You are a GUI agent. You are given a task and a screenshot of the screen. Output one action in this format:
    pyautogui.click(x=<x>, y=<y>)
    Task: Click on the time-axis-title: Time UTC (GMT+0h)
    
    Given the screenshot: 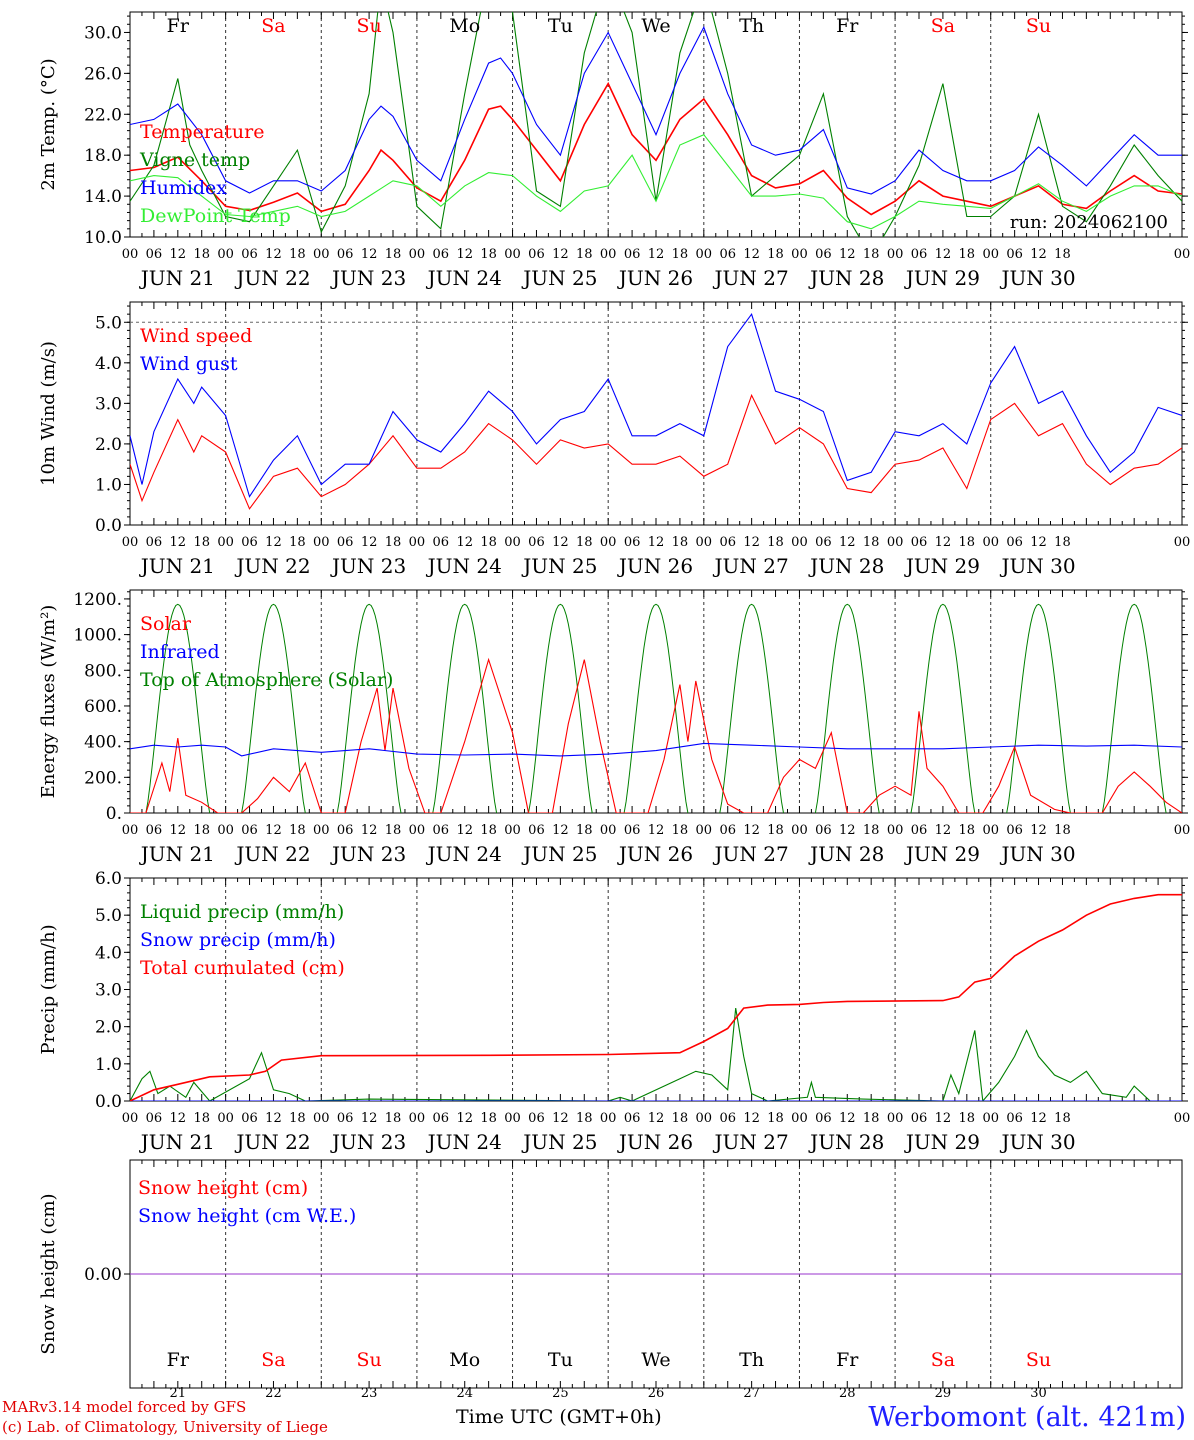 What is the action you would take?
    pyautogui.click(x=559, y=1417)
    